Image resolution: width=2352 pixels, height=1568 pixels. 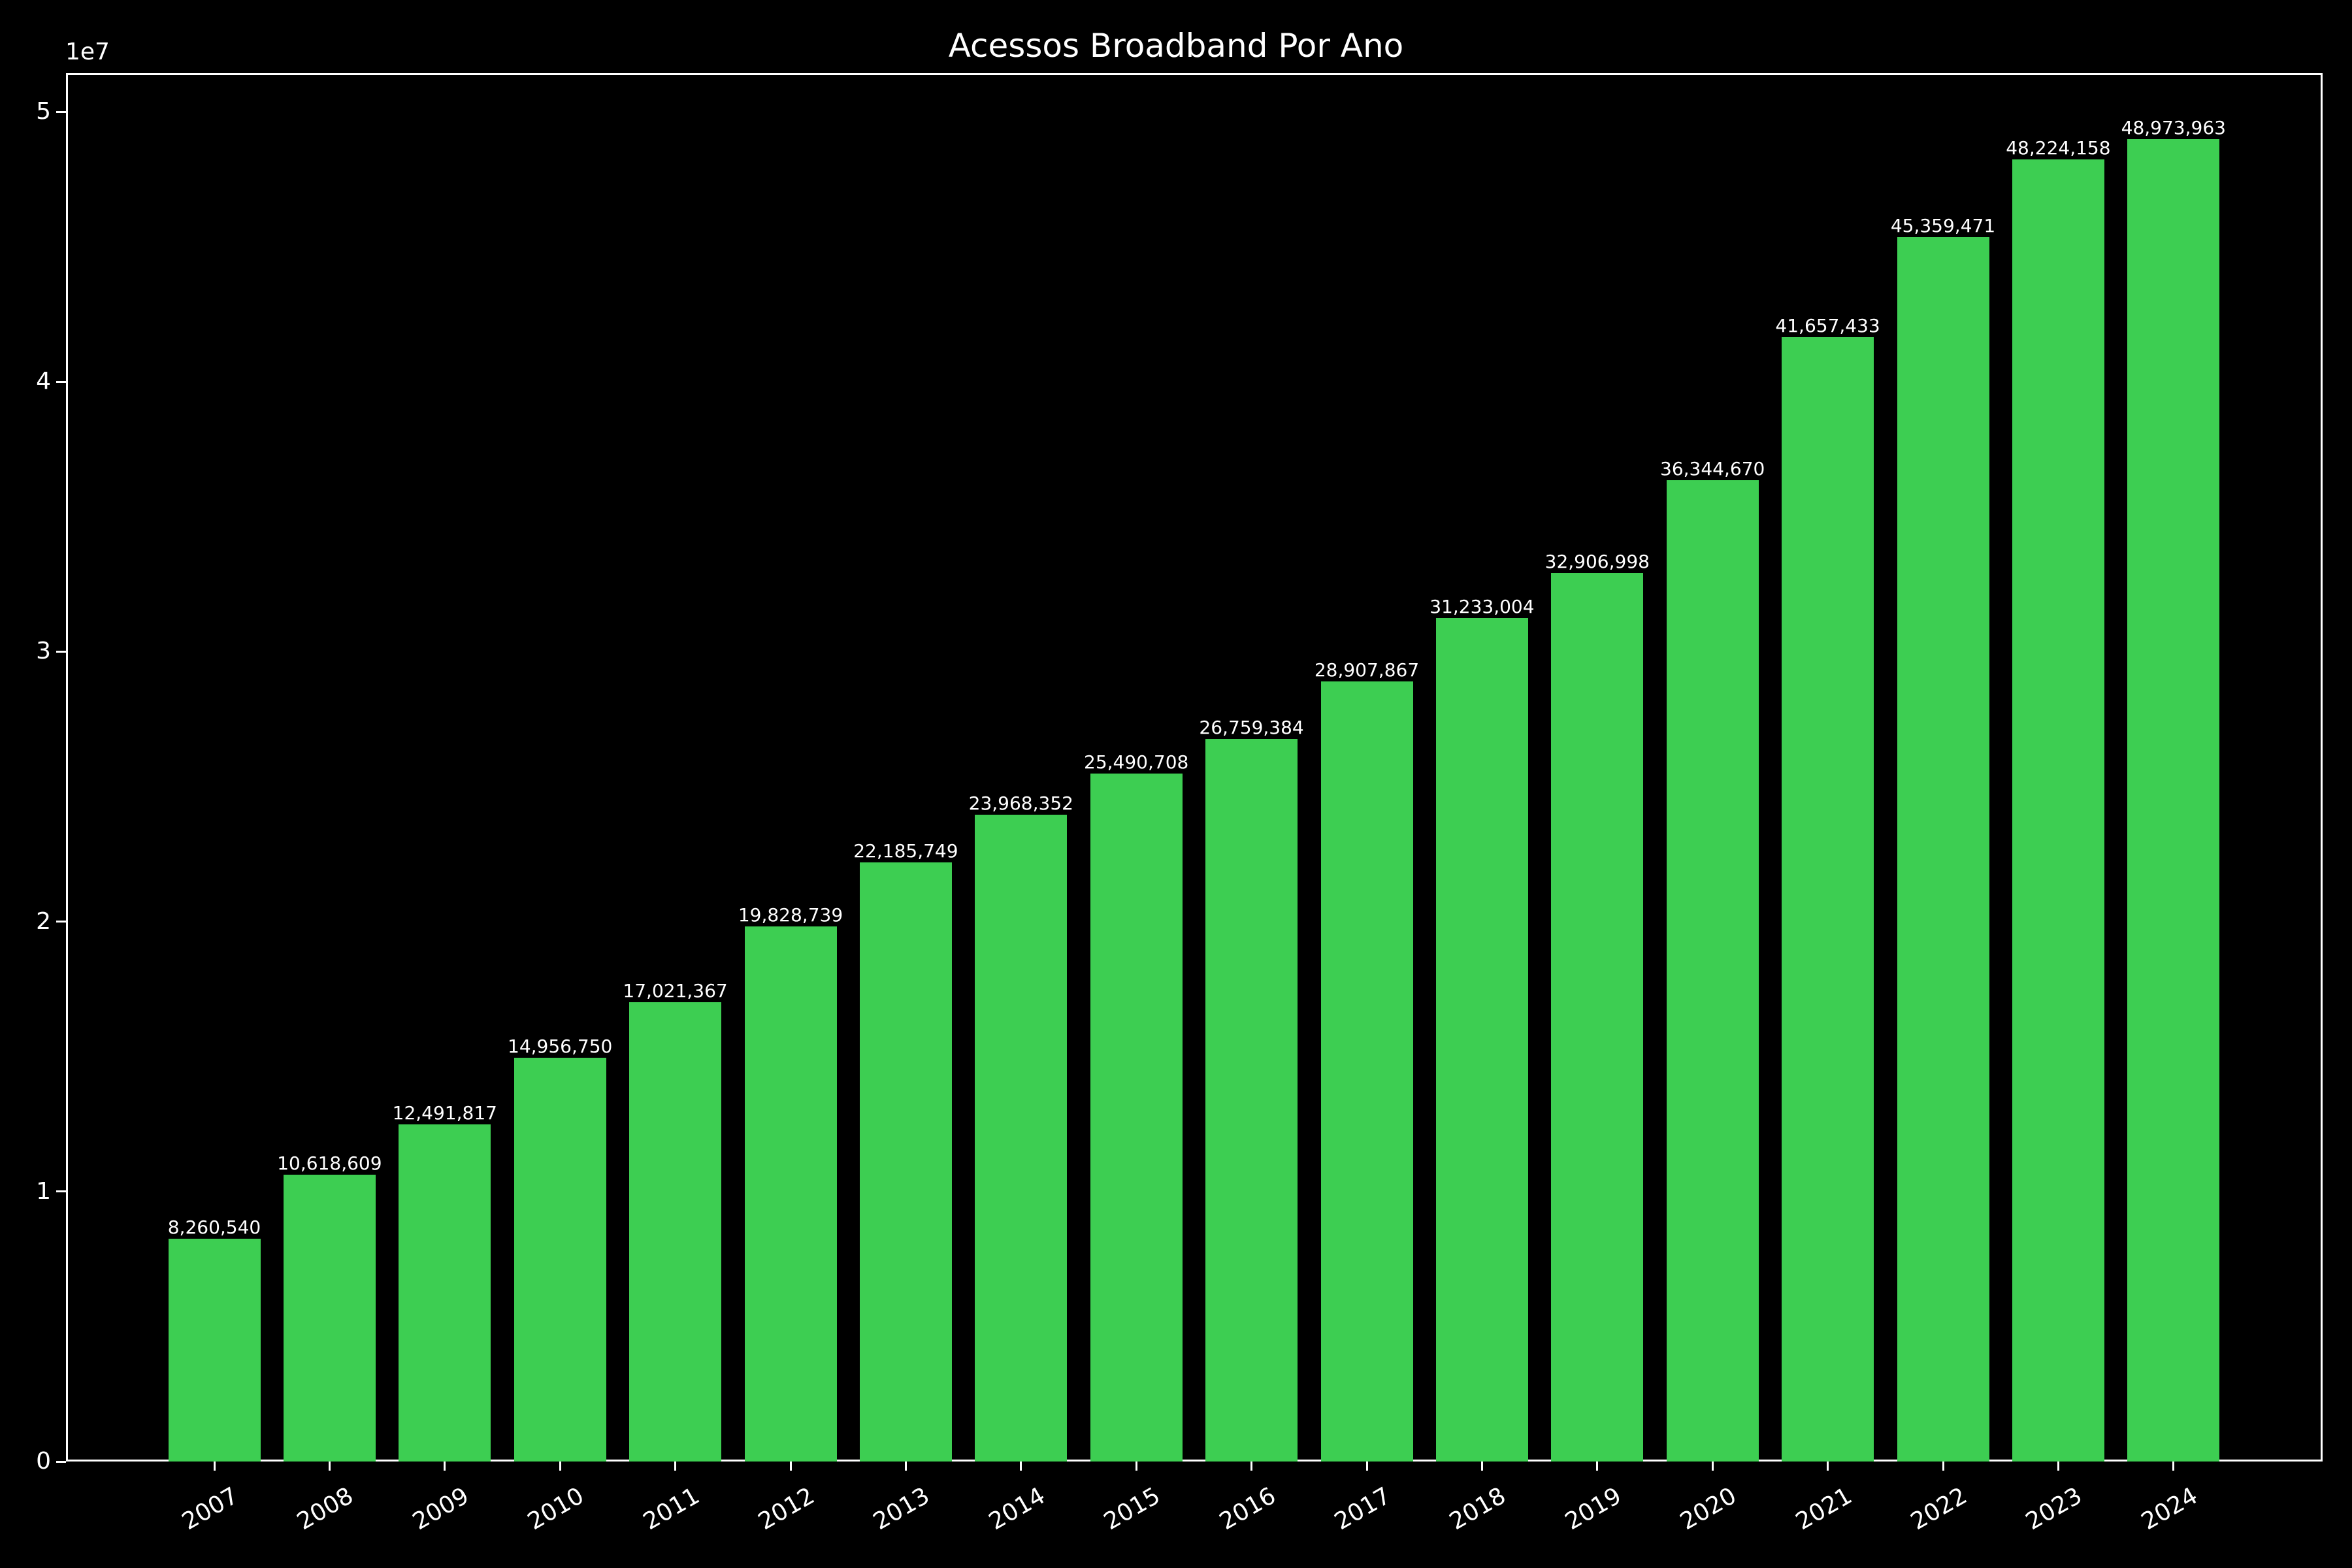 I want to click on x-tick-label: 2012, so click(x=786, y=1509).